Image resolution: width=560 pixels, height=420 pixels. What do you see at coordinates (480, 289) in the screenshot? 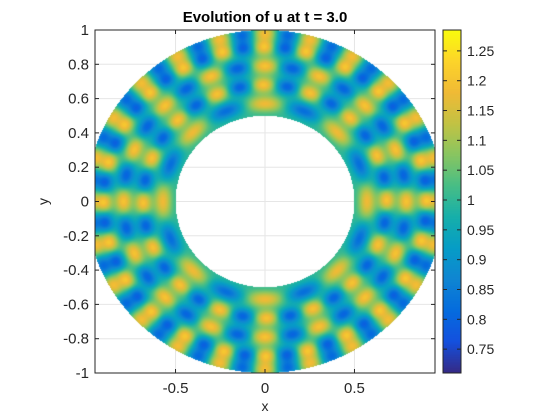
I see `colorbar-tick-label: 0.85` at bounding box center [480, 289].